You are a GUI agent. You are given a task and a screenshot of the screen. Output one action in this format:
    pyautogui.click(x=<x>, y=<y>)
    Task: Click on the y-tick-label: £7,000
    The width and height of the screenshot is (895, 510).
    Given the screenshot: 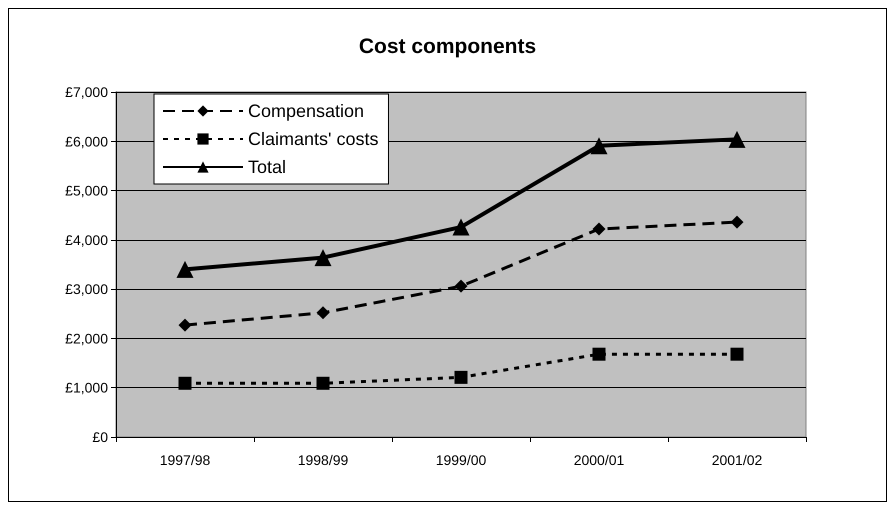 What is the action you would take?
    pyautogui.click(x=86, y=92)
    